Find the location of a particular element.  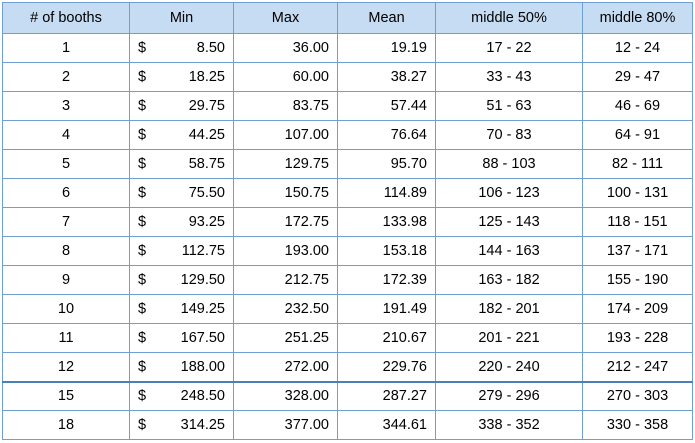

cell-min: $314.25 is located at coordinates (181, 425).